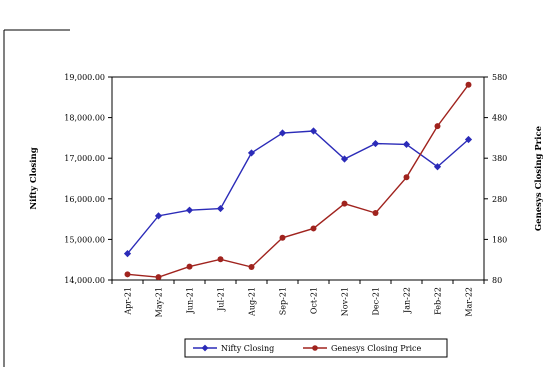 The width and height of the screenshot is (551, 371). What do you see at coordinates (376, 301) in the screenshot?
I see `x-tick-label: Dec-21` at bounding box center [376, 301].